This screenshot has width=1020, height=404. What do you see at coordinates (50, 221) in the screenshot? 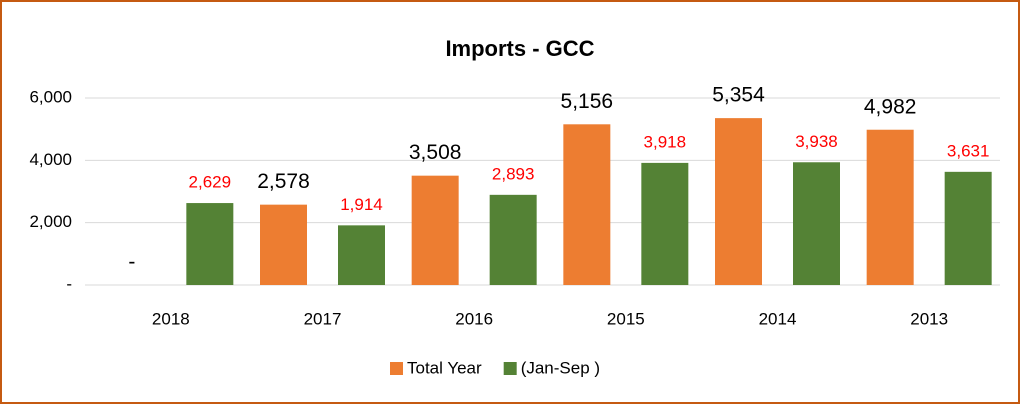
I see `y-tick-label: 2,000` at bounding box center [50, 221].